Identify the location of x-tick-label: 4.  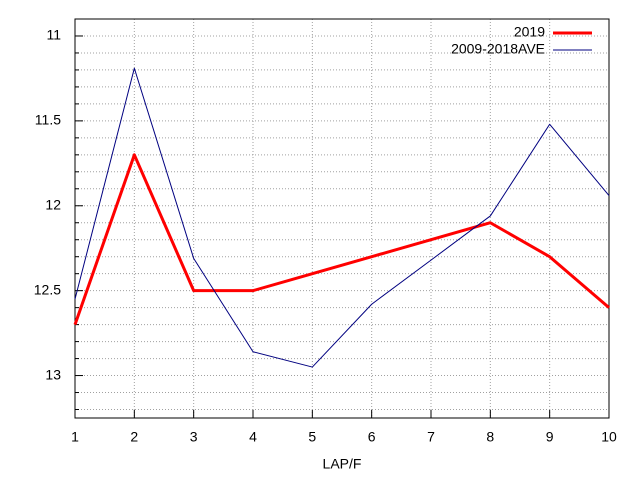
(253, 437).